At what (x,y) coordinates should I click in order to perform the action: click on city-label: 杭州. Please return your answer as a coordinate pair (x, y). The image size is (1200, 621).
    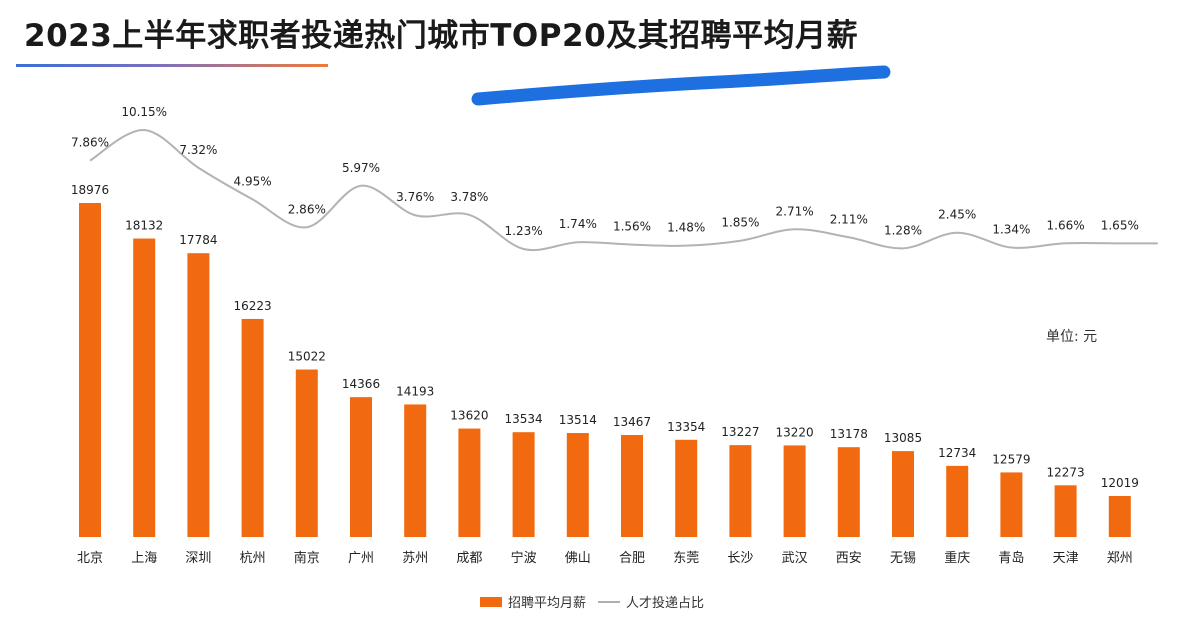
    Looking at the image, I should click on (253, 558).